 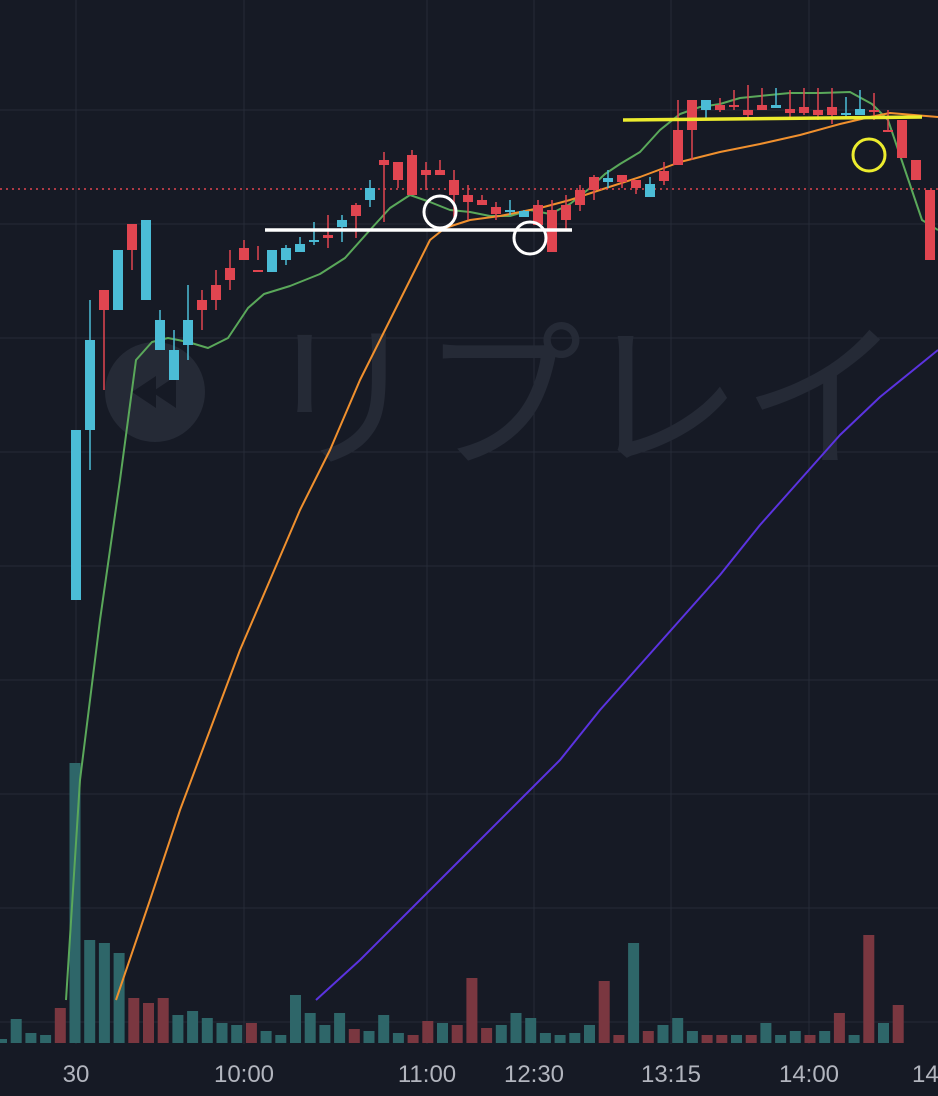 I want to click on x-tick-label: 13:15, so click(x=671, y=1074).